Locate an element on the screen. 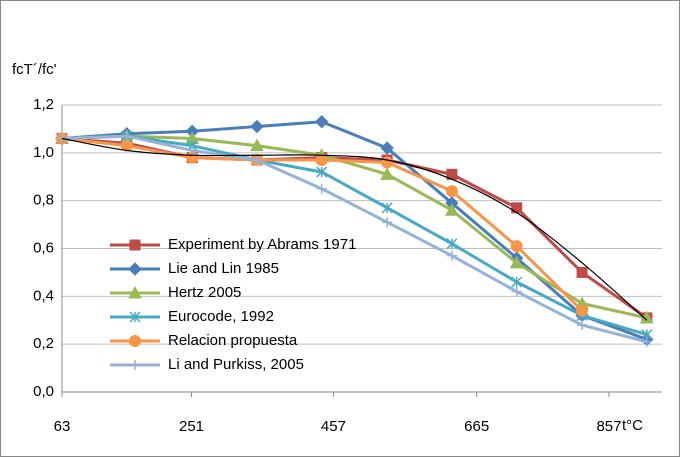  x-tick-label: 457 is located at coordinates (333, 426).